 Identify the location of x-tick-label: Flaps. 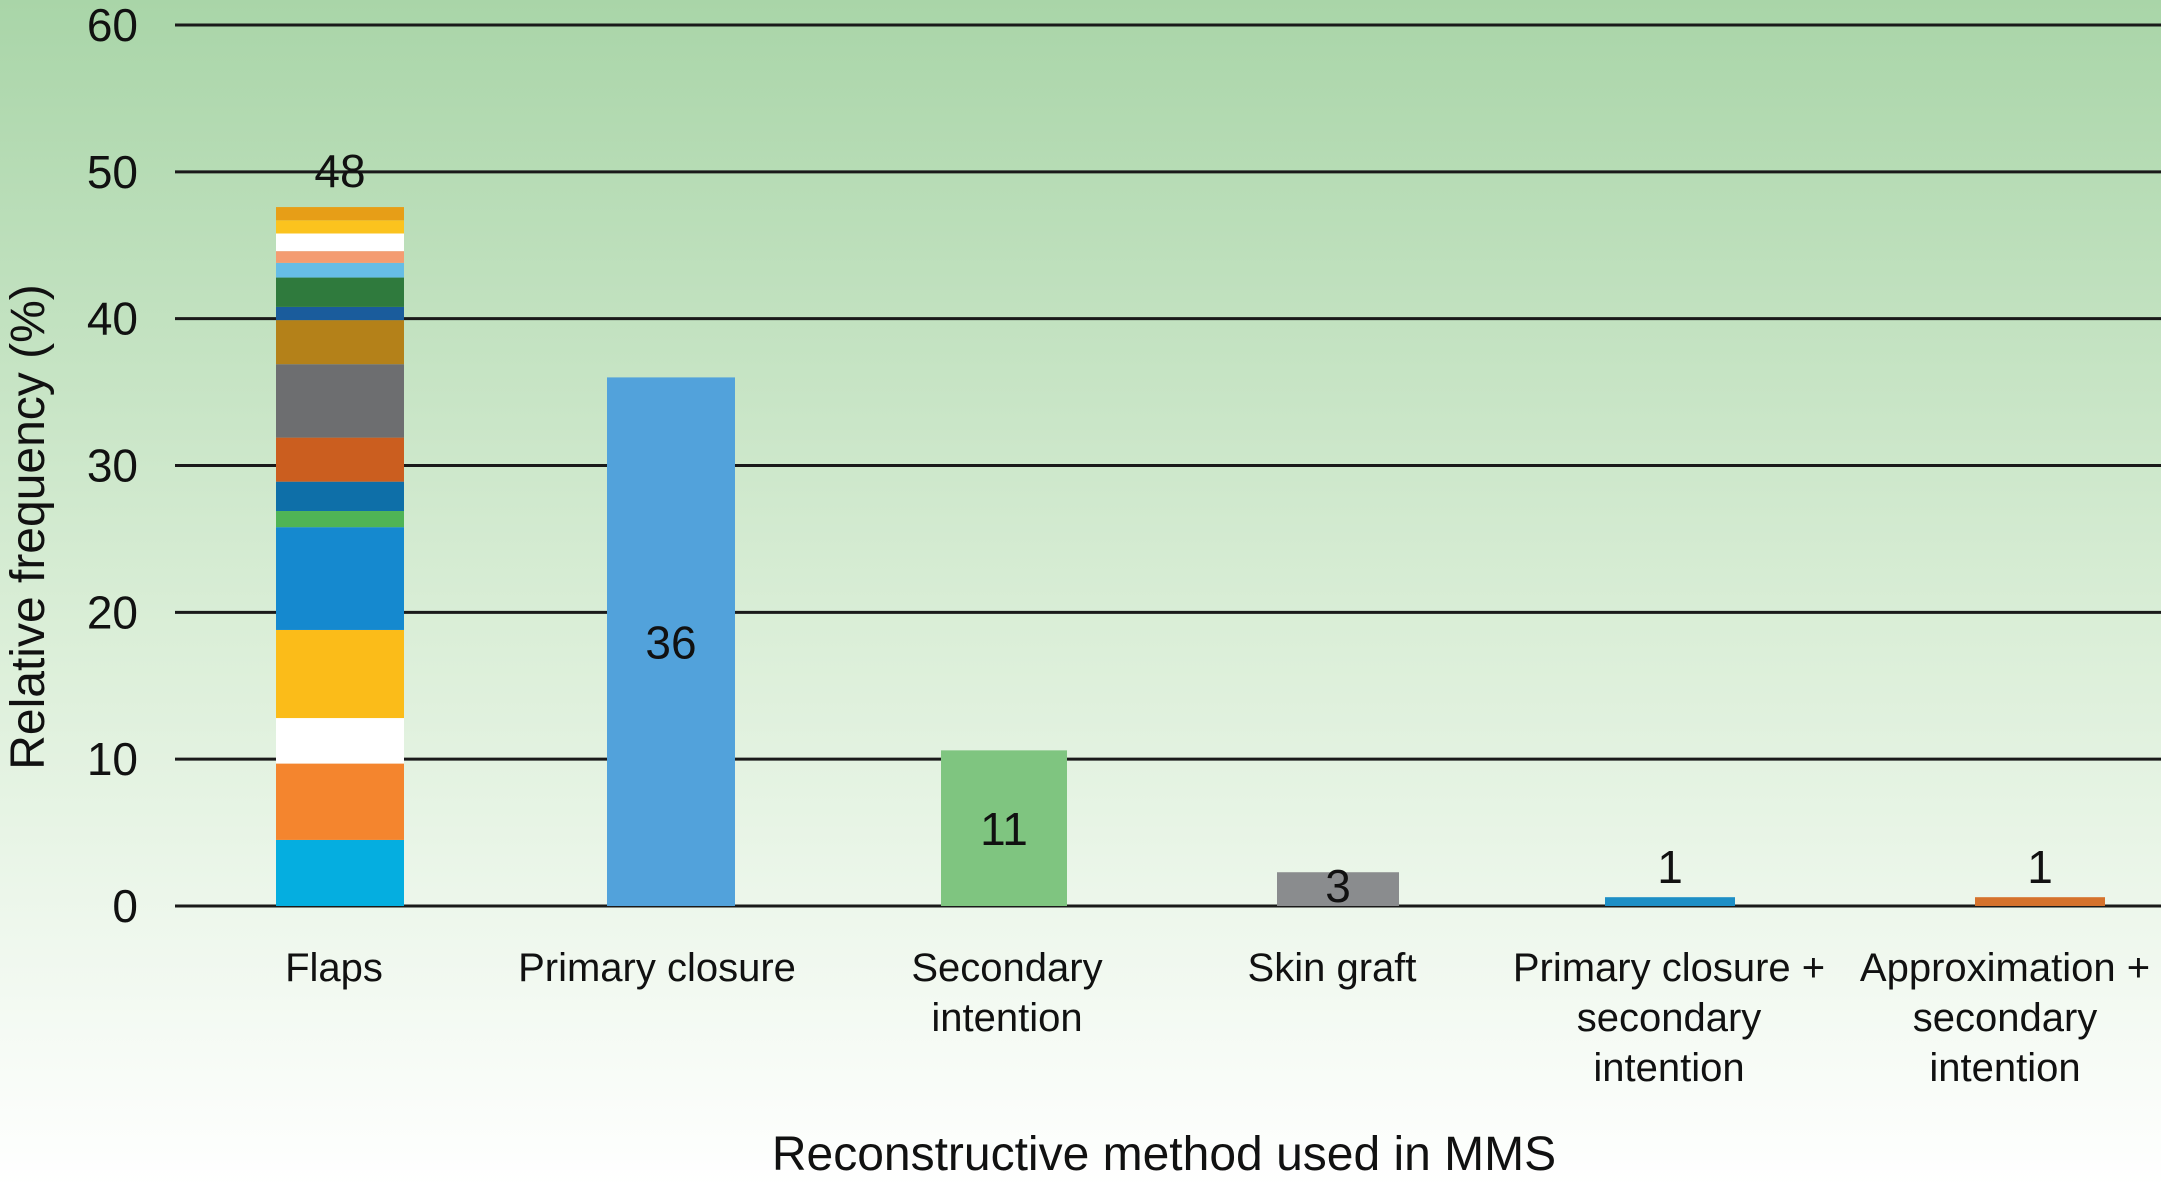
(334, 968).